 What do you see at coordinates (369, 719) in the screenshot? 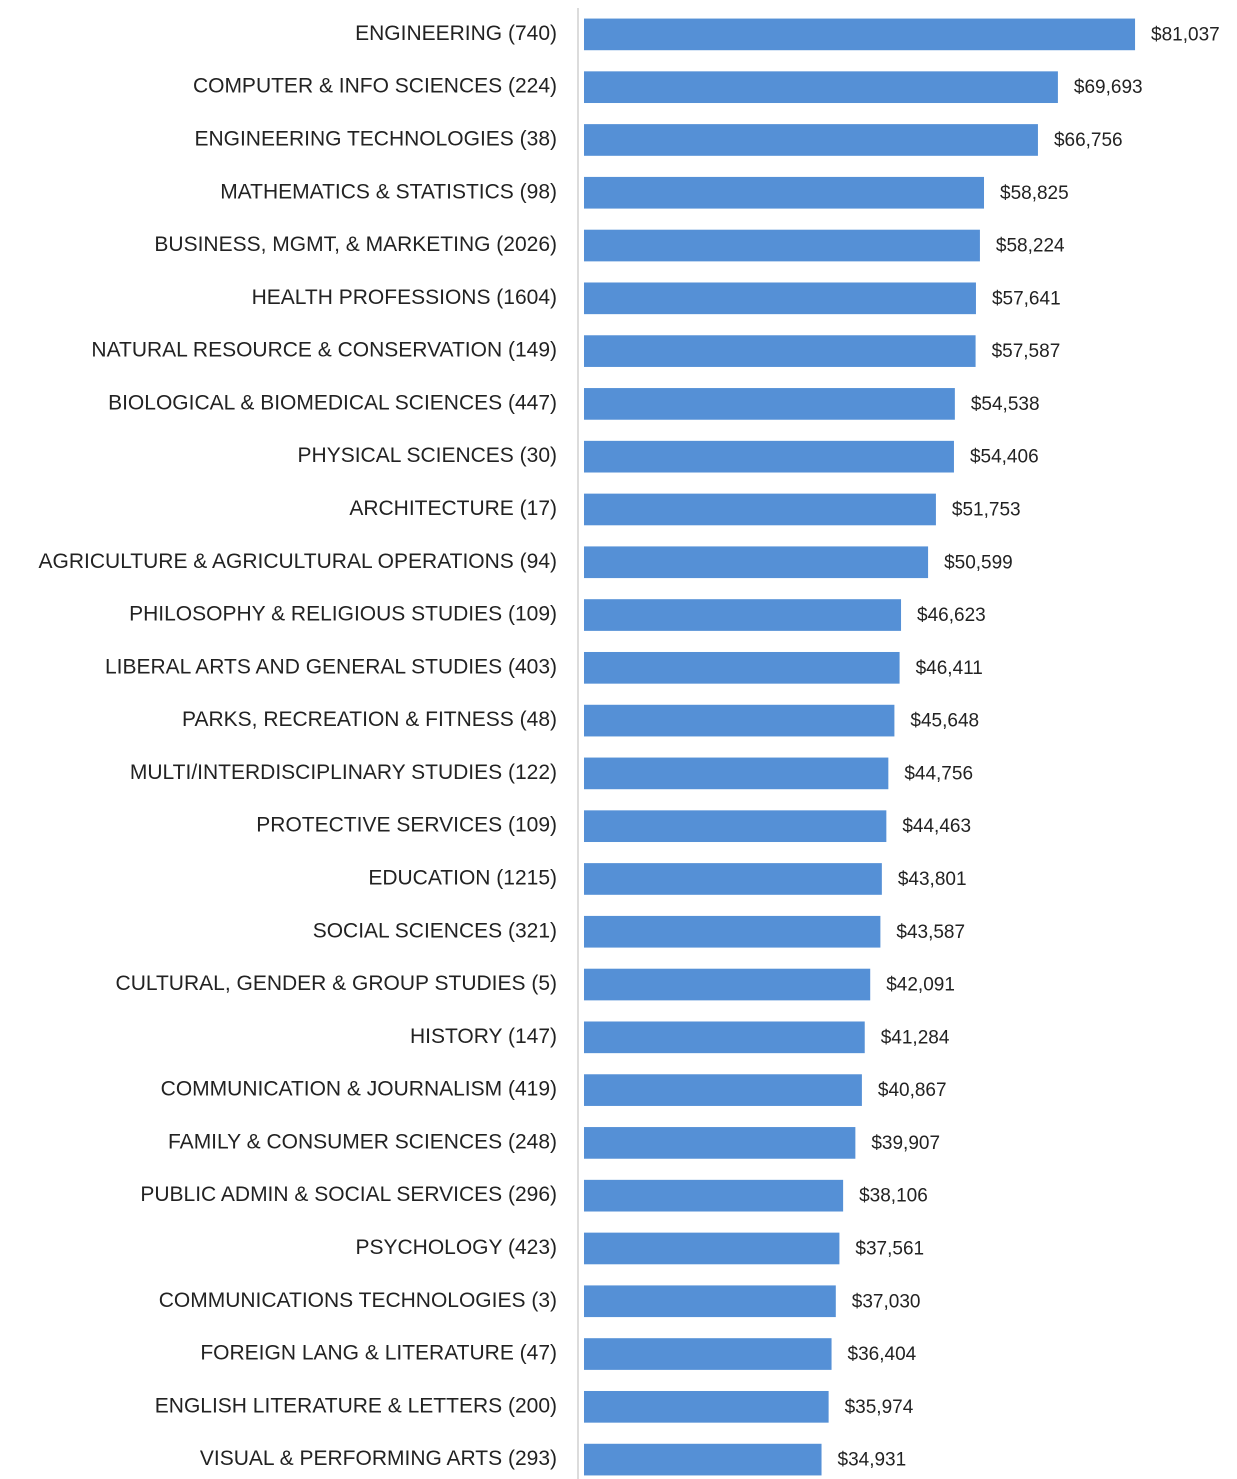
I see `category-label: PARKS, RECREATION & FITNESS (48)` at bounding box center [369, 719].